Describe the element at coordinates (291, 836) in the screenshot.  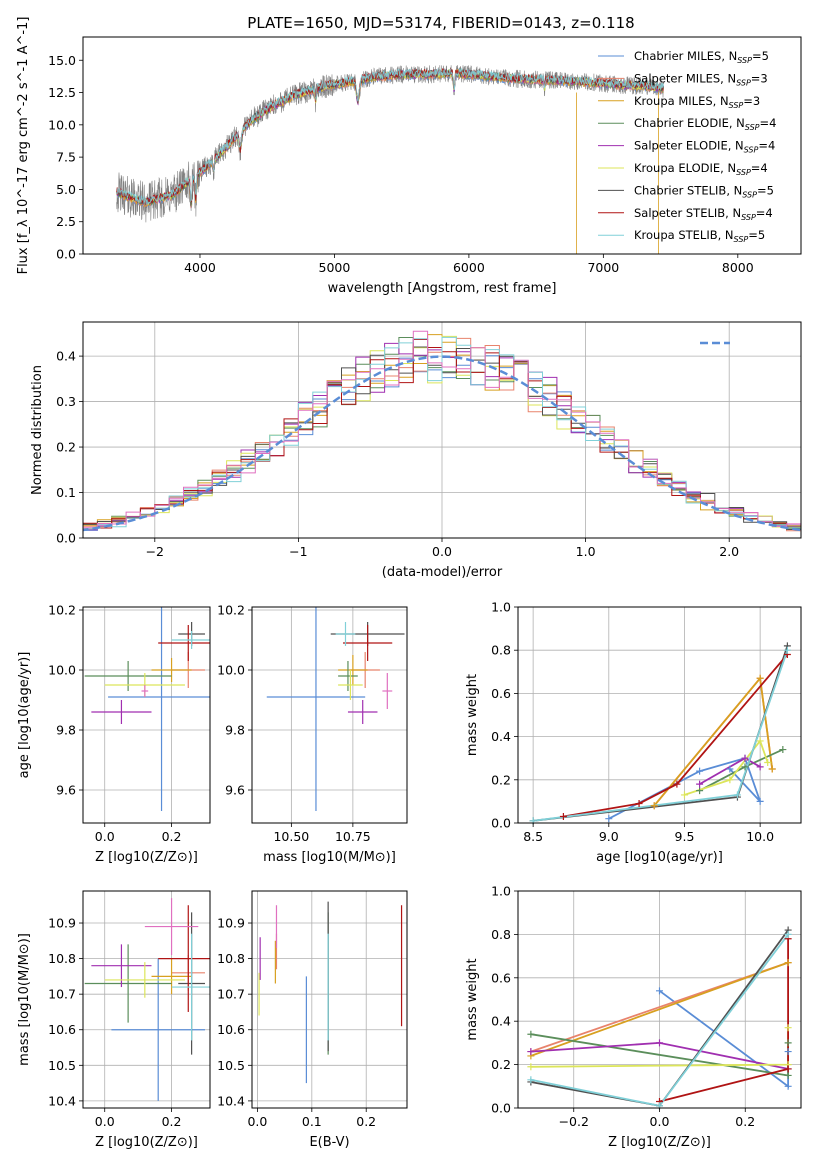
I see `x-tick-label: 10.50` at that location.